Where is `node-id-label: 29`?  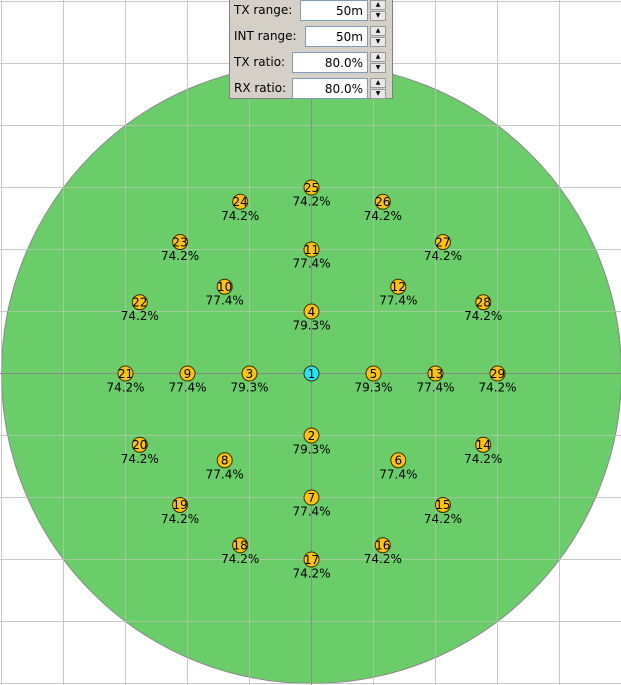 node-id-label: 29 is located at coordinates (497, 374).